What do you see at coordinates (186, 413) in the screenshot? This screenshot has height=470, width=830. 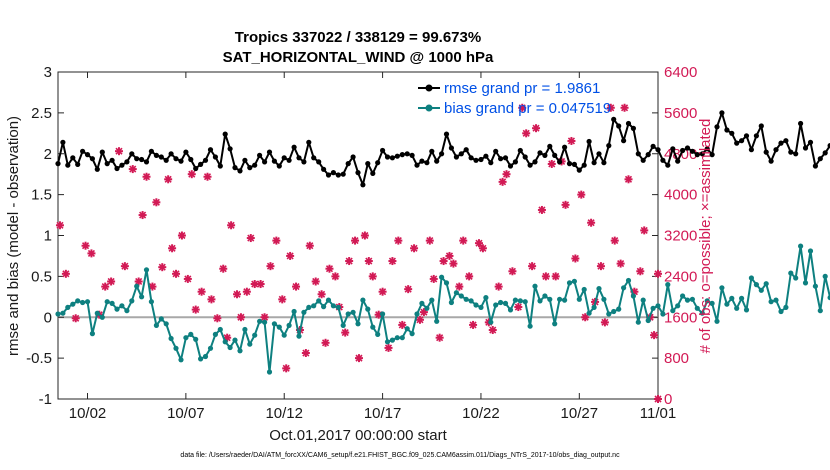 I see `x-tick-label: 10/07` at bounding box center [186, 413].